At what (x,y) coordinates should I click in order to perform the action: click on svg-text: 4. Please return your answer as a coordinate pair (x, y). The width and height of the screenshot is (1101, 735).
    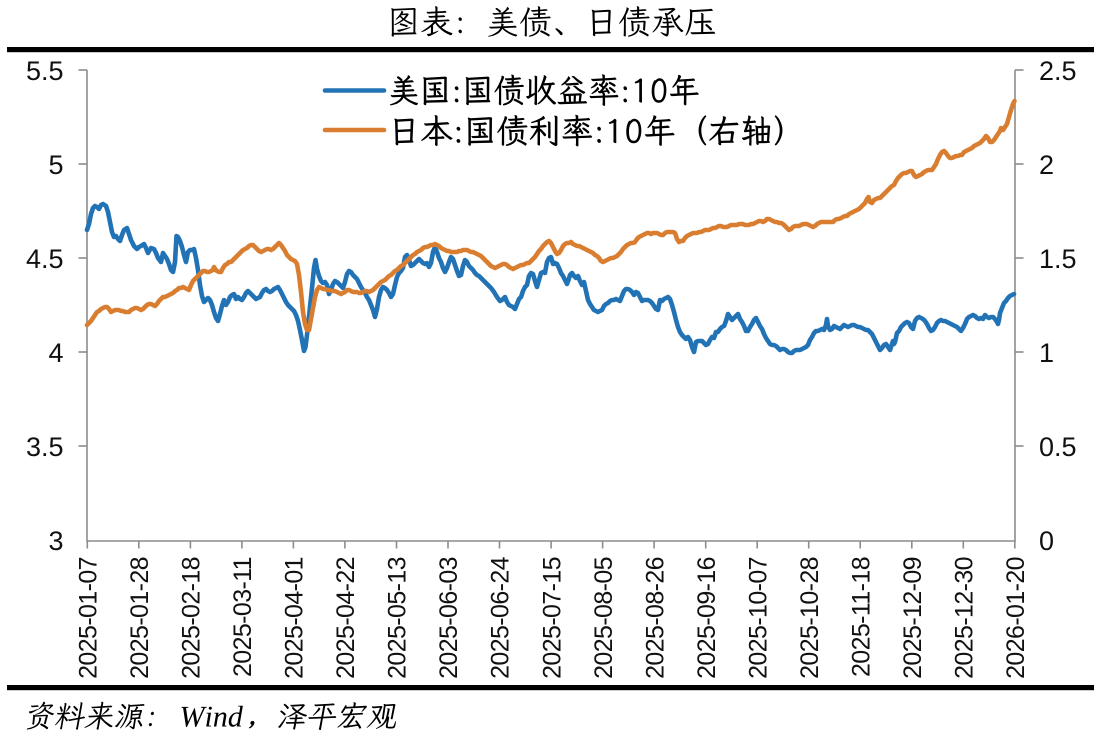
    Looking at the image, I should click on (55, 353).